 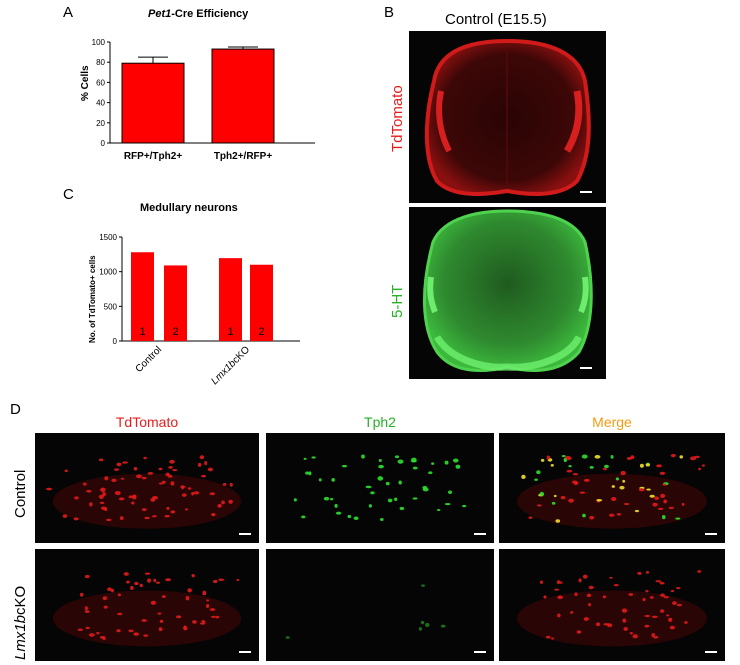 What do you see at coordinates (507, 117) in the screenshot?
I see `panel-b-tdtomato-image` at bounding box center [507, 117].